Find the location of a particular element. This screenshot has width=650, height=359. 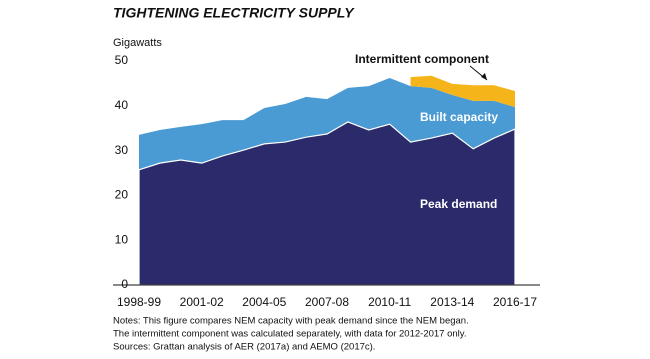

series-label: Intermittent component is located at coordinates (422, 59).